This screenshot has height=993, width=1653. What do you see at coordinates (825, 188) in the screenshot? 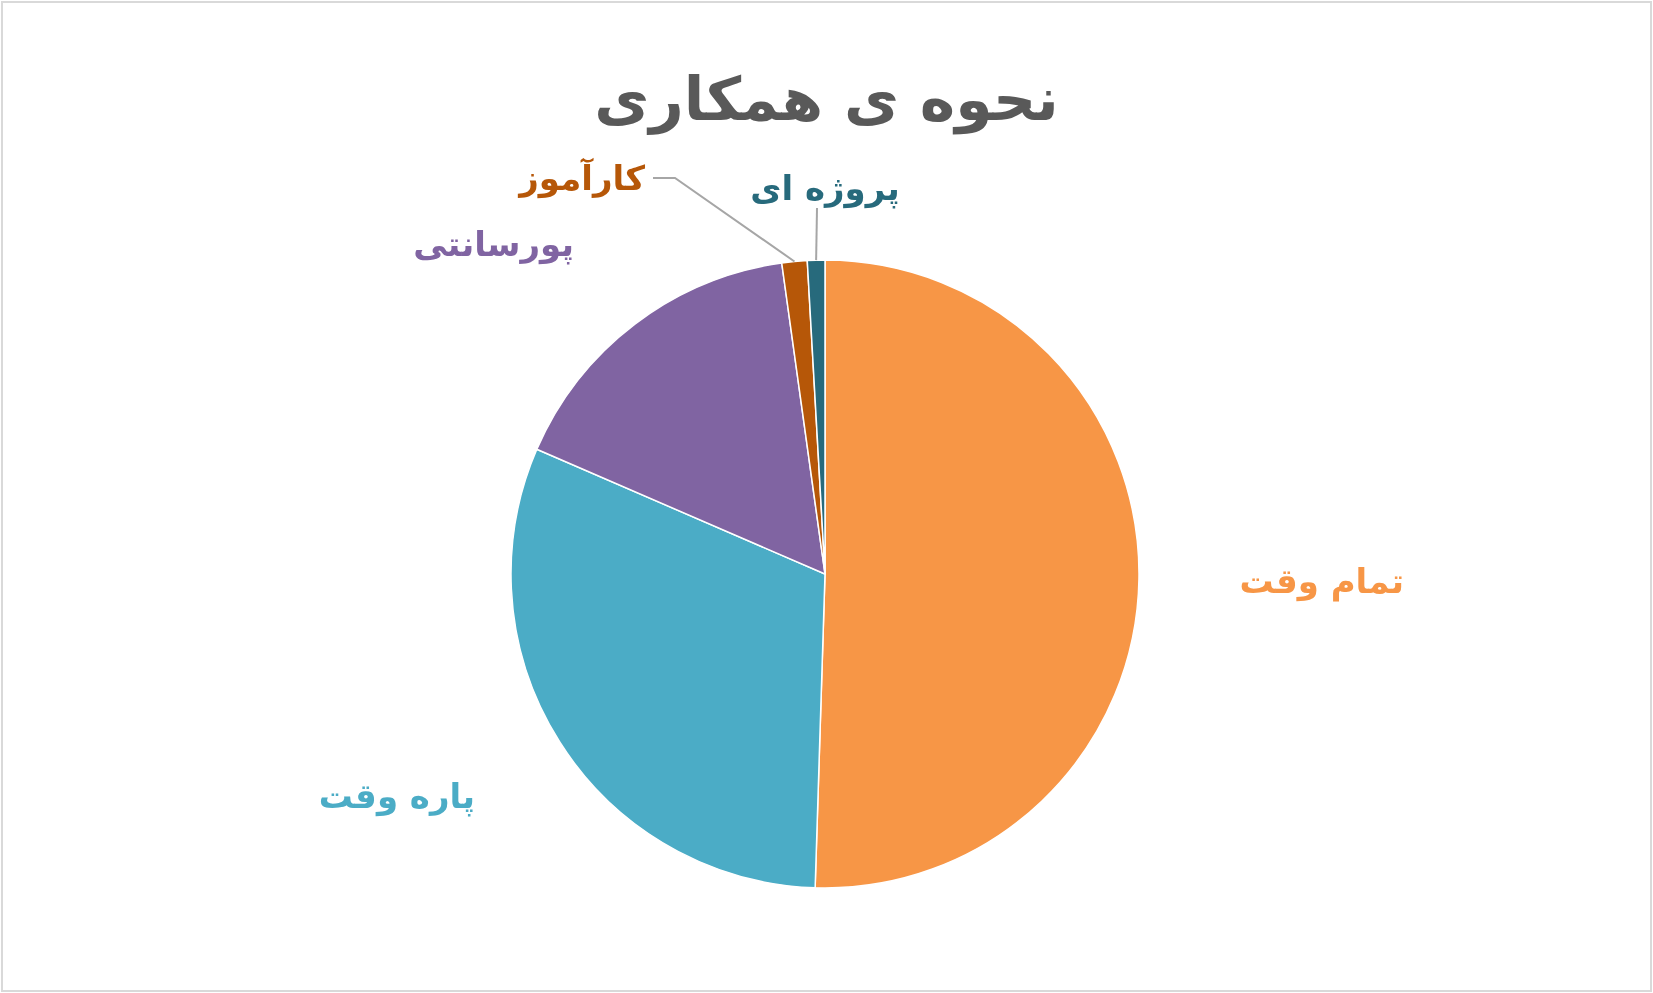
I see `slice-label: پروژه ای` at bounding box center [825, 188].